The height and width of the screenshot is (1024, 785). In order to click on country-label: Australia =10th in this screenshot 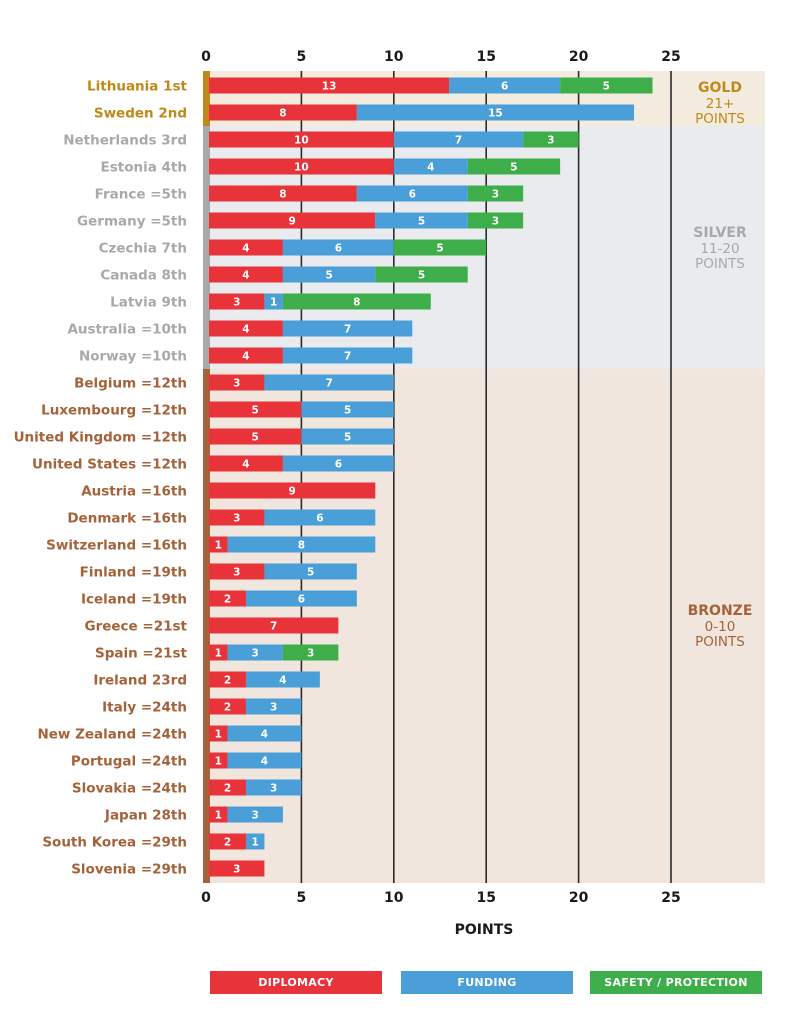, I will do `click(127, 330)`.